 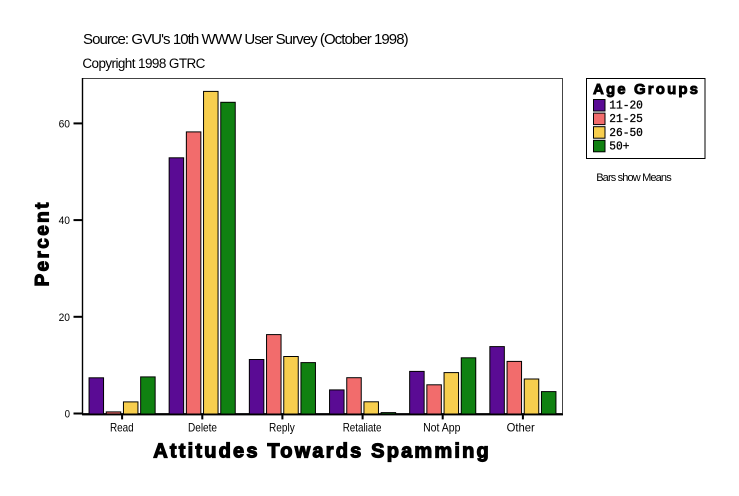 What do you see at coordinates (626, 133) in the screenshot?
I see `svg-text: 26-50` at bounding box center [626, 133].